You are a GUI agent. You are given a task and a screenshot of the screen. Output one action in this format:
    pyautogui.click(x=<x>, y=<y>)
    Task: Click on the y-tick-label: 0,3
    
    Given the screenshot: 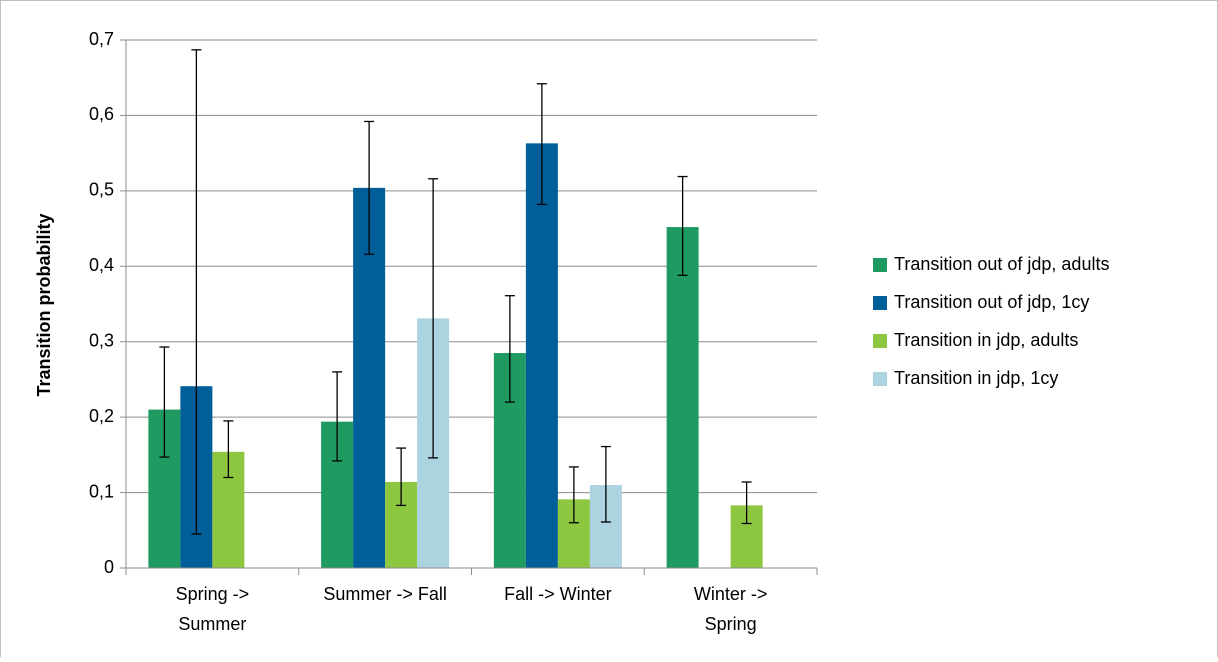 What is the action you would take?
    pyautogui.click(x=101, y=340)
    